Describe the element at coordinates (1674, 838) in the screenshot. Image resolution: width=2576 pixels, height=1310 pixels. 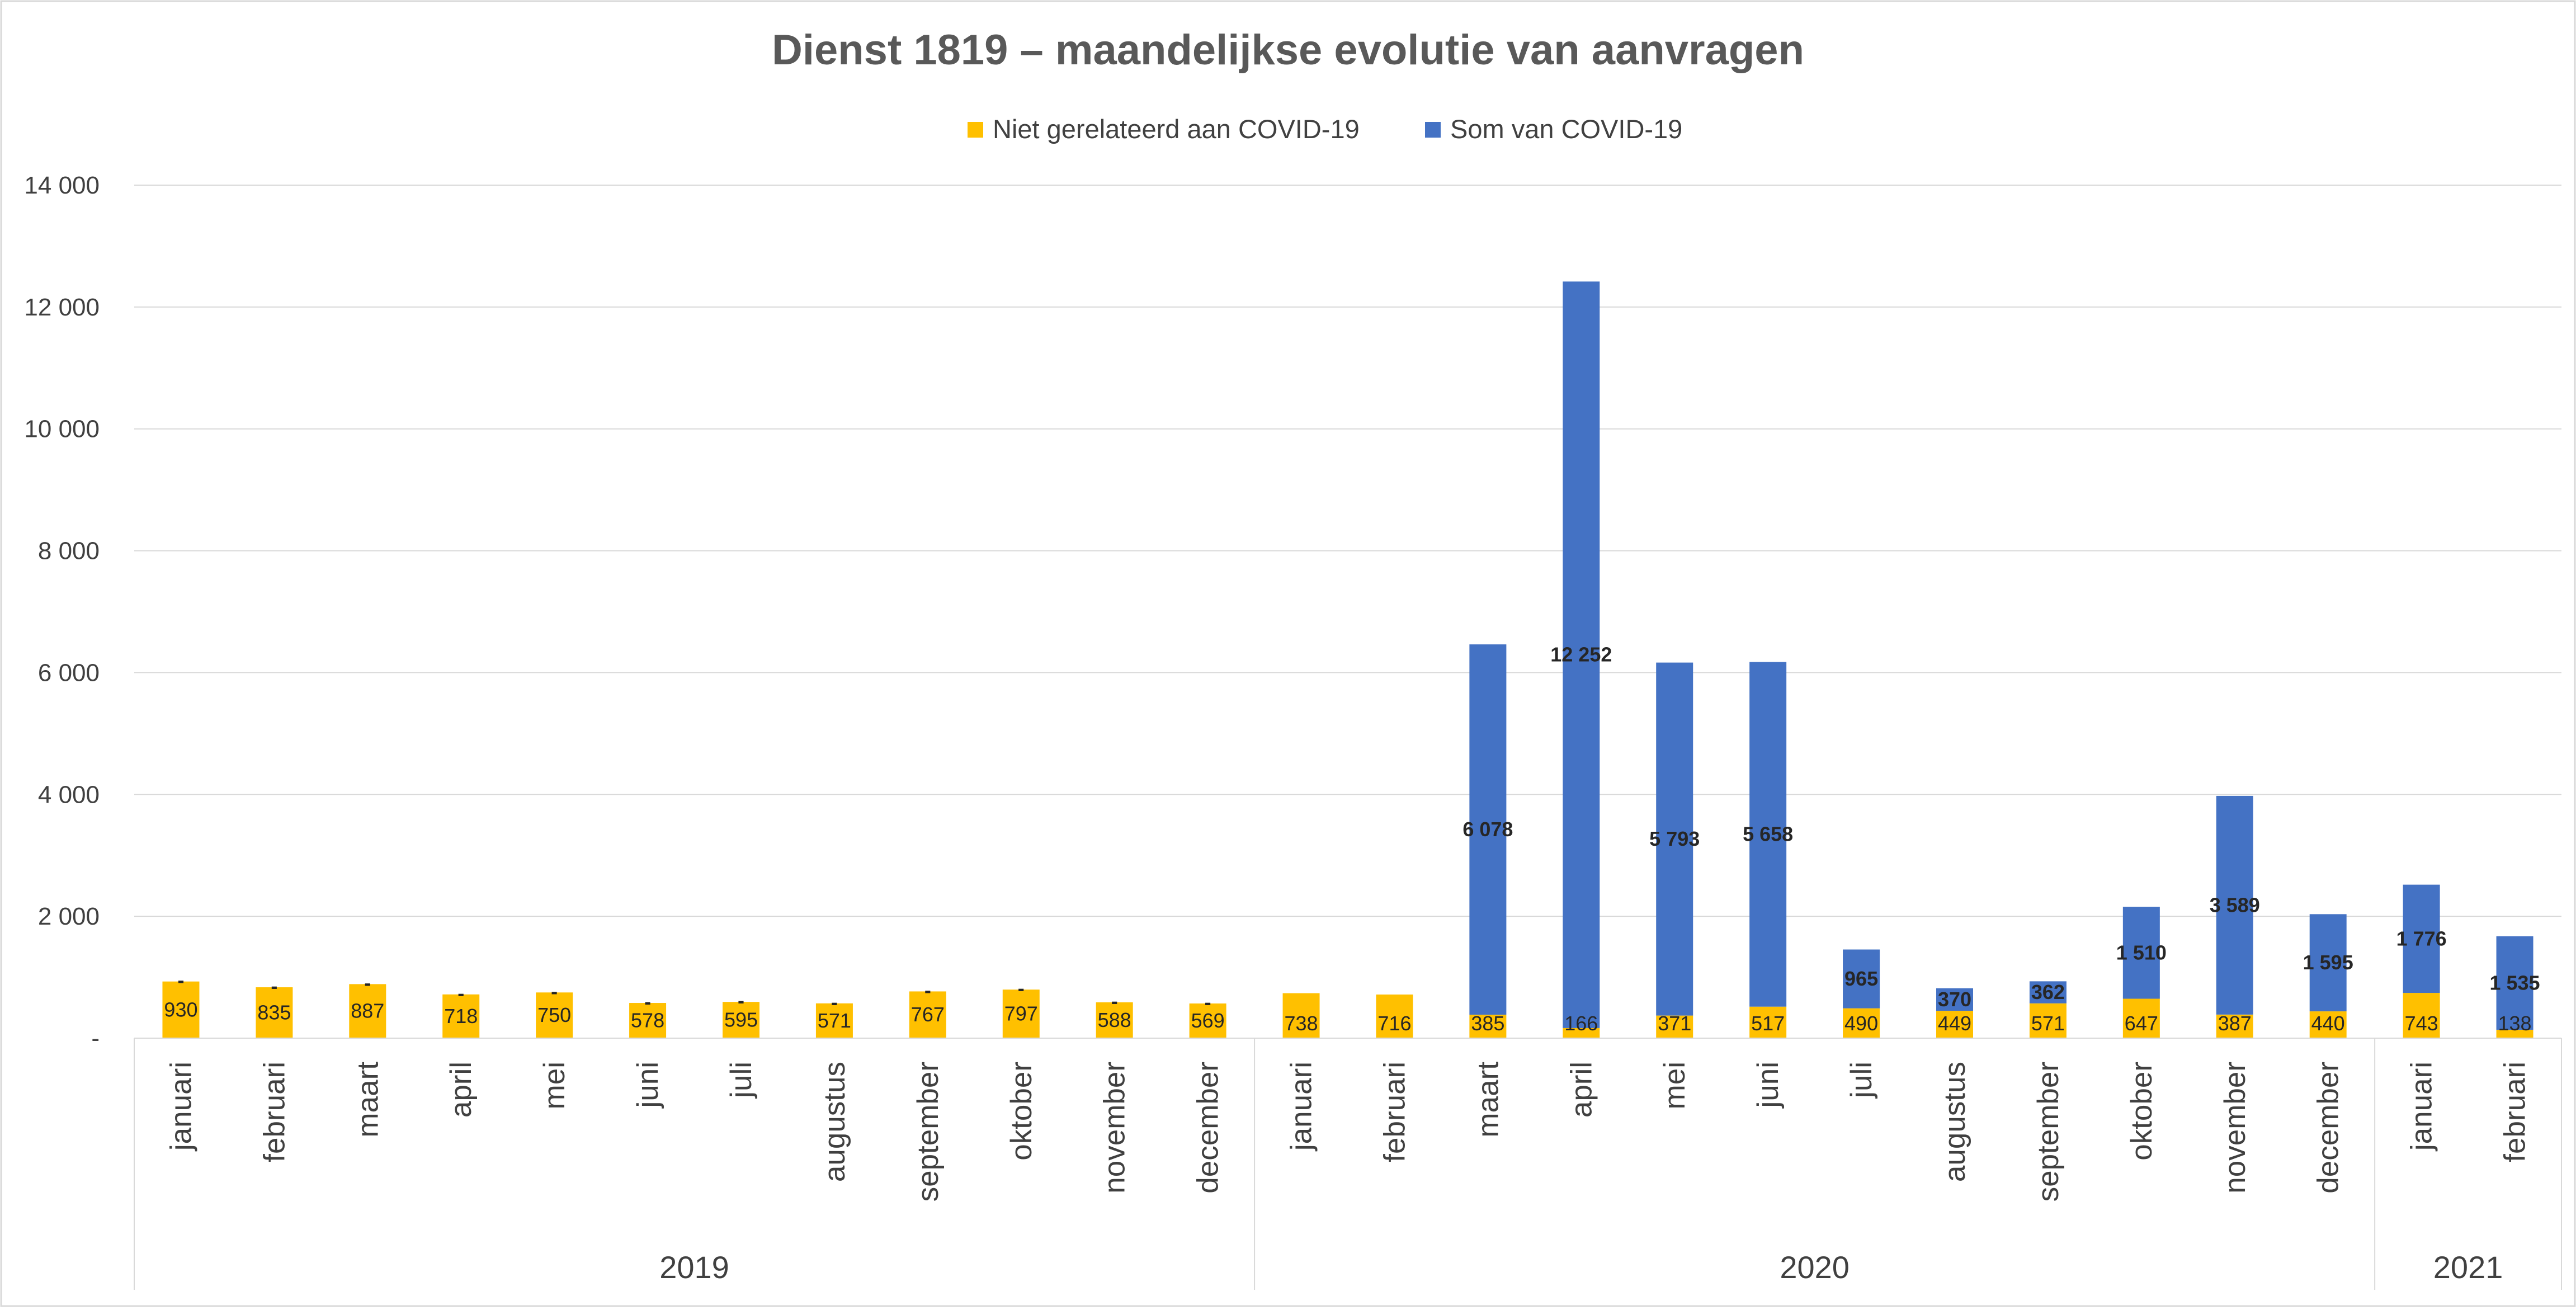
I see `data-label-covid: 5 793` at that location.